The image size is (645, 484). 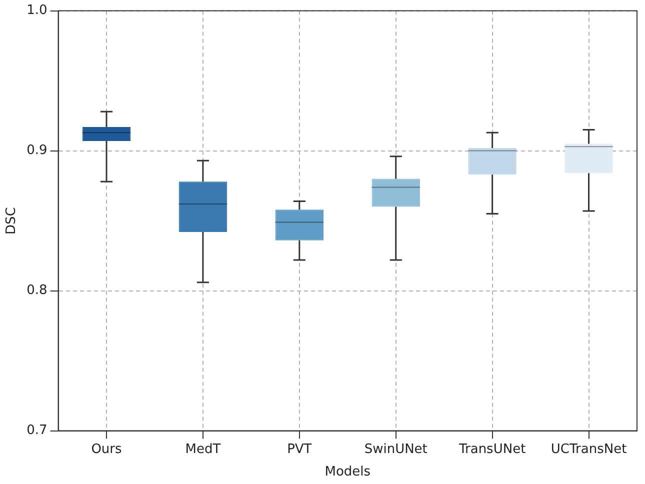 What do you see at coordinates (492, 449) in the screenshot?
I see `x-tick-label: TransUNet` at bounding box center [492, 449].